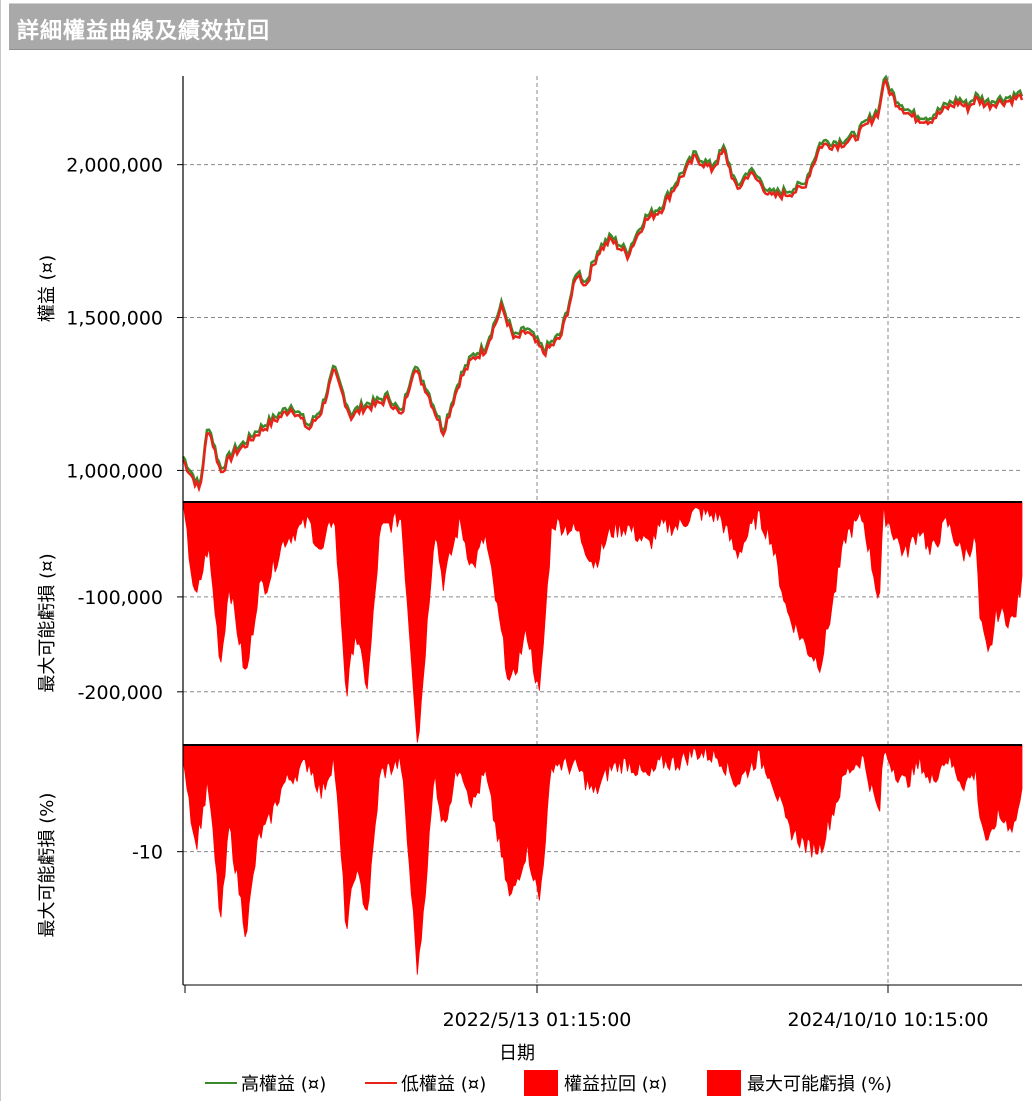  What do you see at coordinates (114, 319) in the screenshot?
I see `y-tick-label: 1,500,000` at bounding box center [114, 319].